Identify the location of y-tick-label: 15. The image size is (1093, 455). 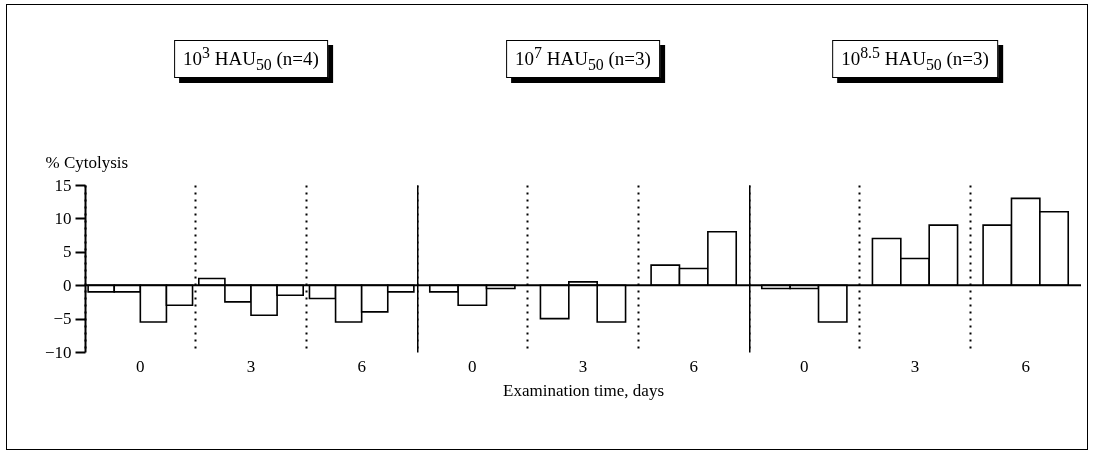
(63, 185).